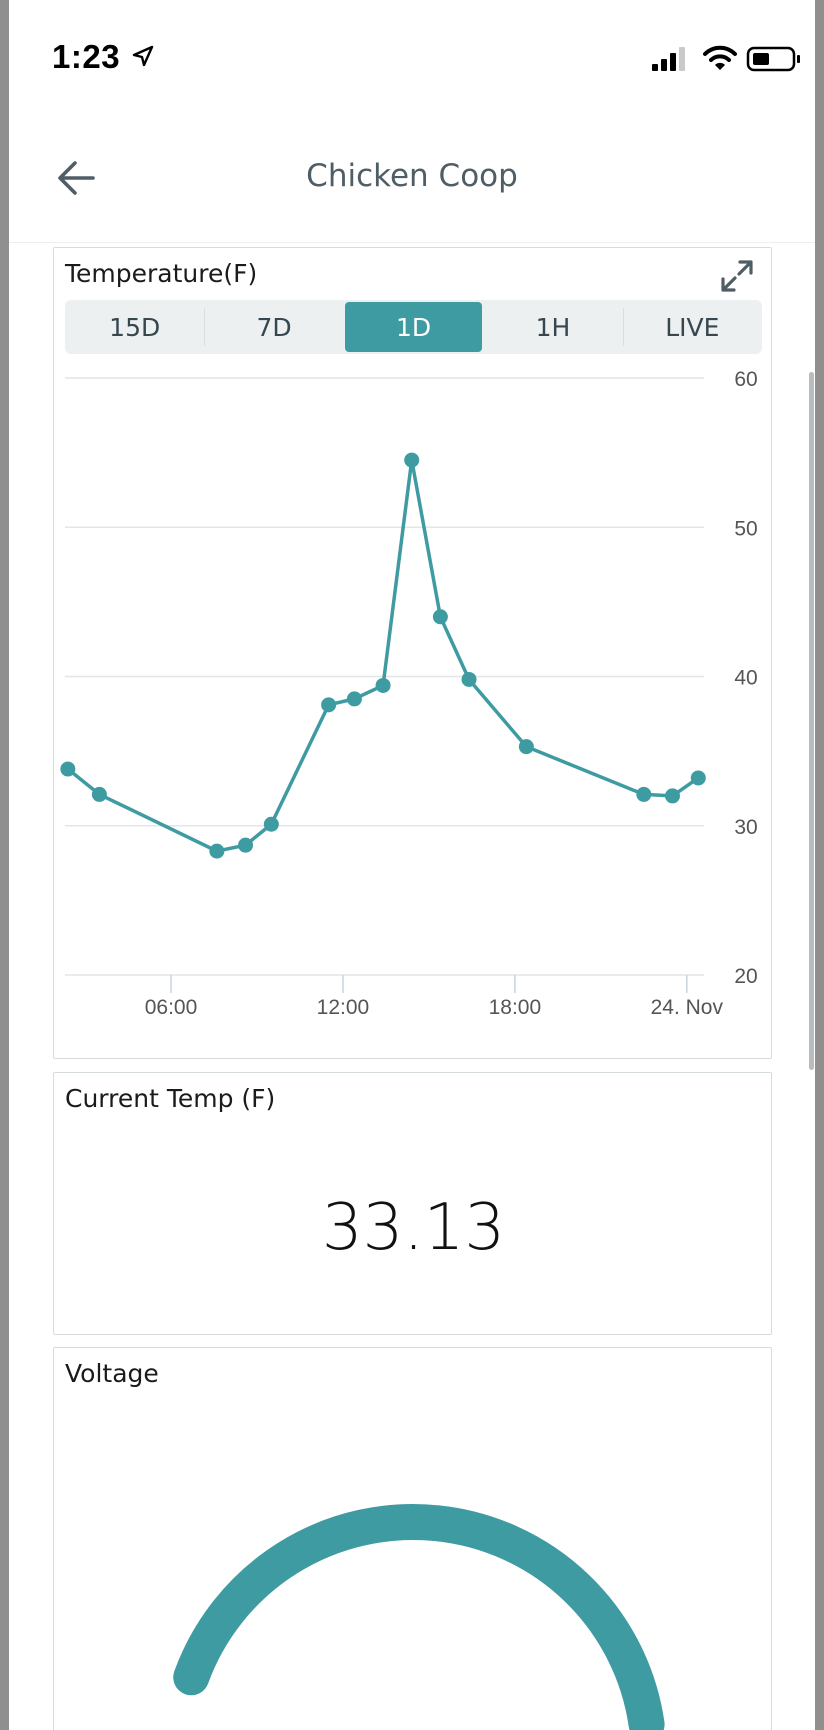  I want to click on tab-live-label: LIVE, so click(692, 327).